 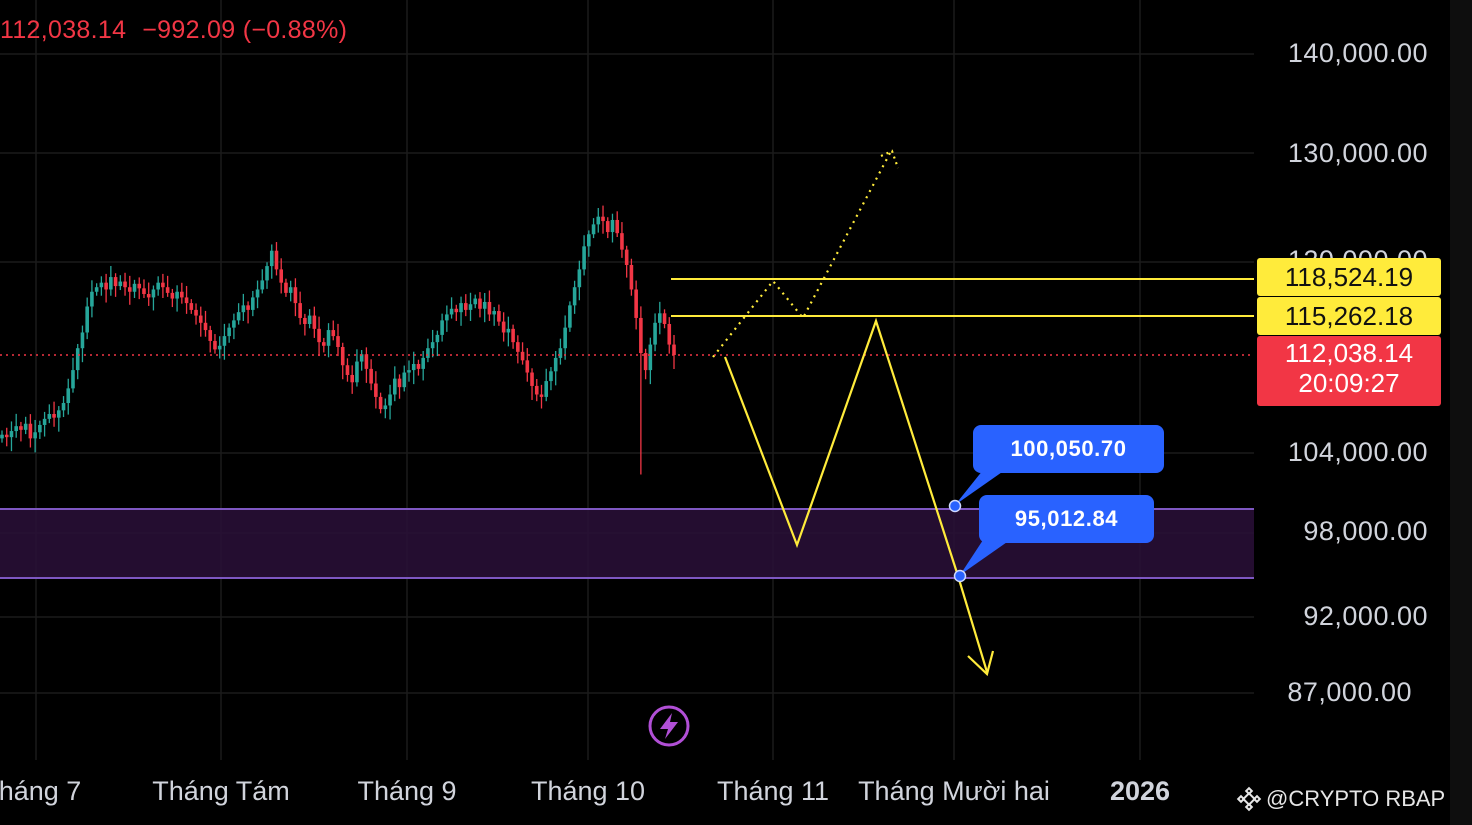 I want to click on lightning-icon, so click(x=669, y=726).